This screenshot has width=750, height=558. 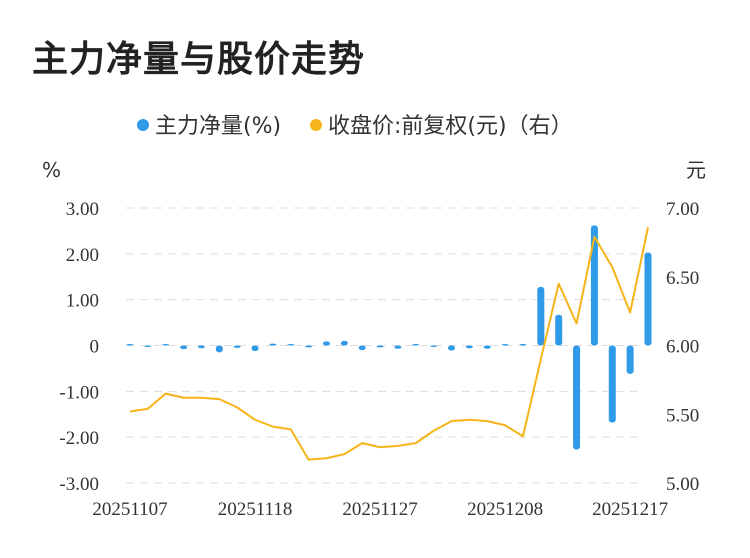 What do you see at coordinates (682, 415) in the screenshot?
I see `right-tick-label: 5.50` at bounding box center [682, 415].